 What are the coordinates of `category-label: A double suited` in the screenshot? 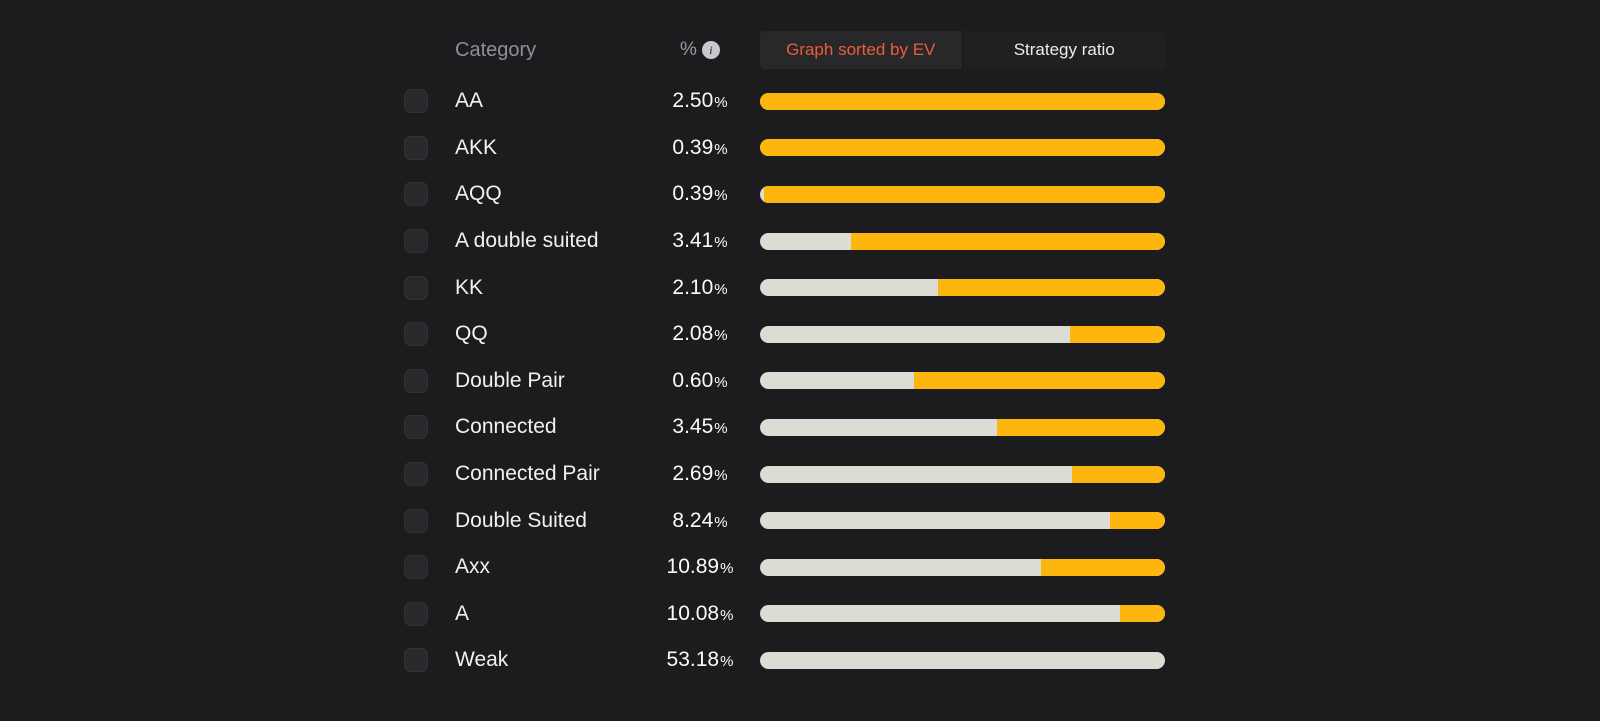 It's located at (527, 241).